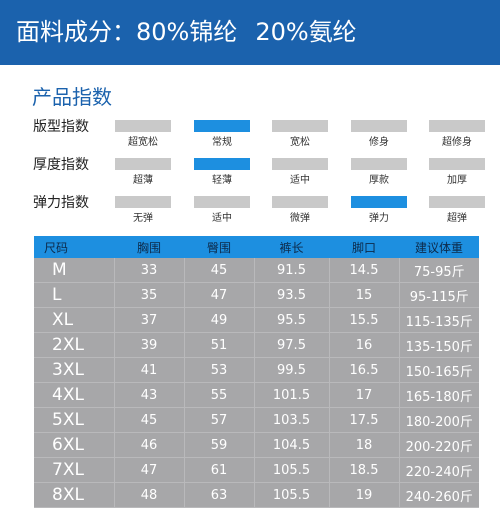 The height and width of the screenshot is (508, 500). What do you see at coordinates (457, 180) in the screenshot?
I see `index-option-label: 加厚` at bounding box center [457, 180].